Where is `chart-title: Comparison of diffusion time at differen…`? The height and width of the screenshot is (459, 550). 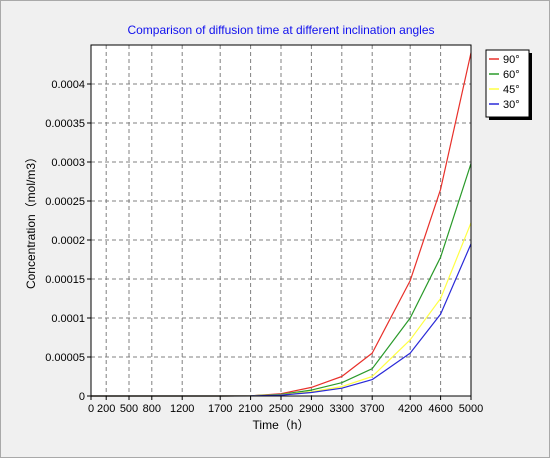 chart-title: Comparison of diffusion time at differen… is located at coordinates (280, 30).